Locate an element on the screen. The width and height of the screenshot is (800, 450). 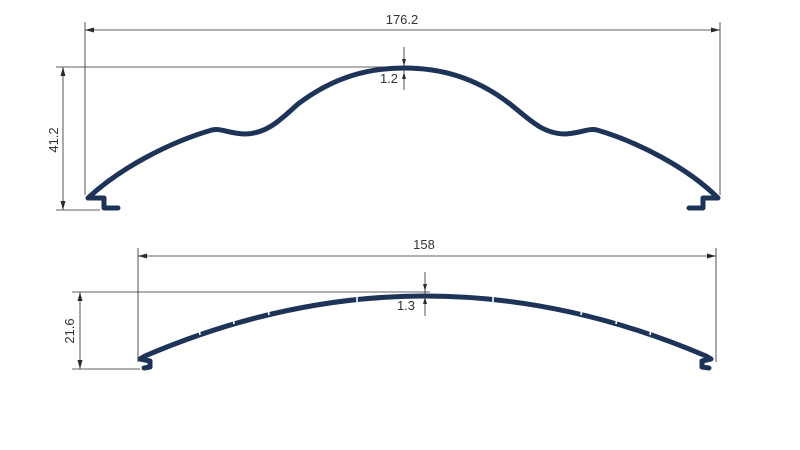
upper-thickness-arrow-bottom is located at coordinates (404, 75).